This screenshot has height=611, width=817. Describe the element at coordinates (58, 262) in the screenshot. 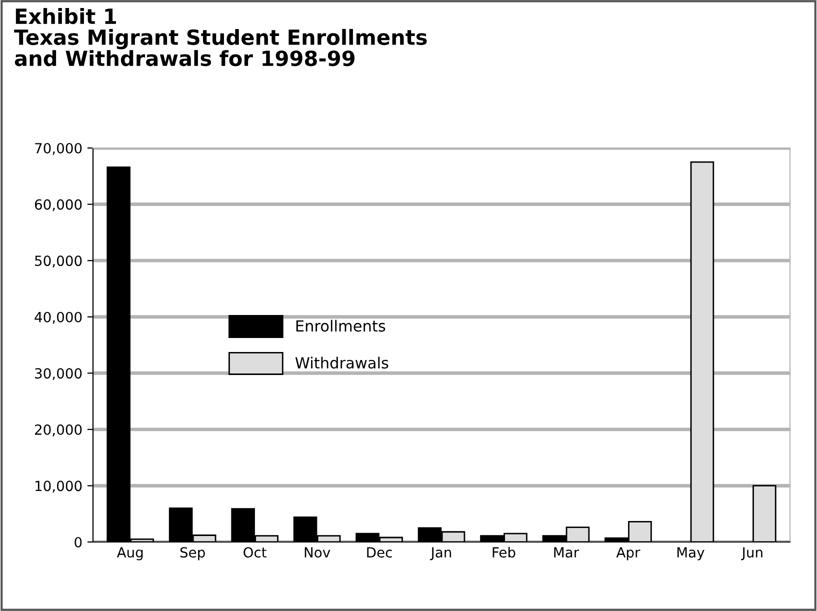

I see `y-tick-label: 50,000` at that location.